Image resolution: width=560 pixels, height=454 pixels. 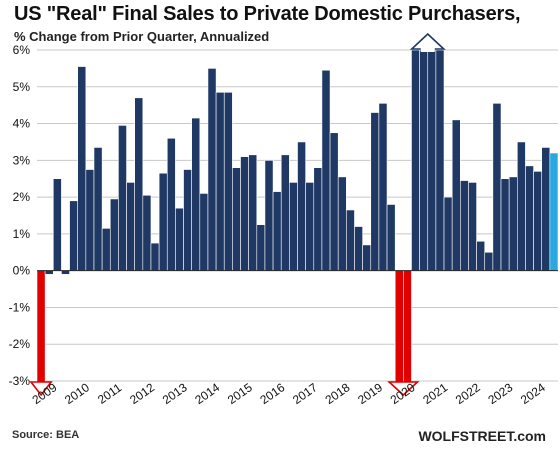 I want to click on y-tick-label: 4%, so click(x=22, y=124).